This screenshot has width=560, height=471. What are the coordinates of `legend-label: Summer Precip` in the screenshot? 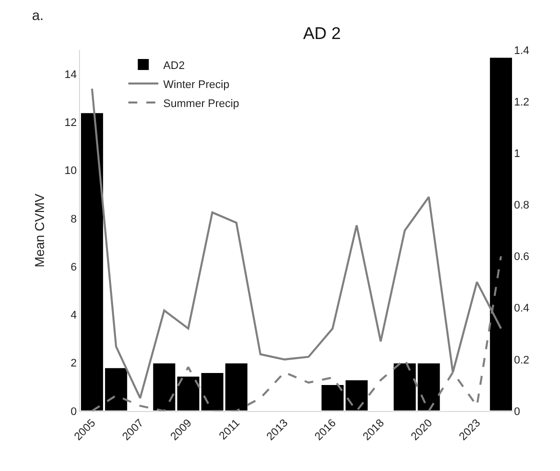 It's located at (201, 104).